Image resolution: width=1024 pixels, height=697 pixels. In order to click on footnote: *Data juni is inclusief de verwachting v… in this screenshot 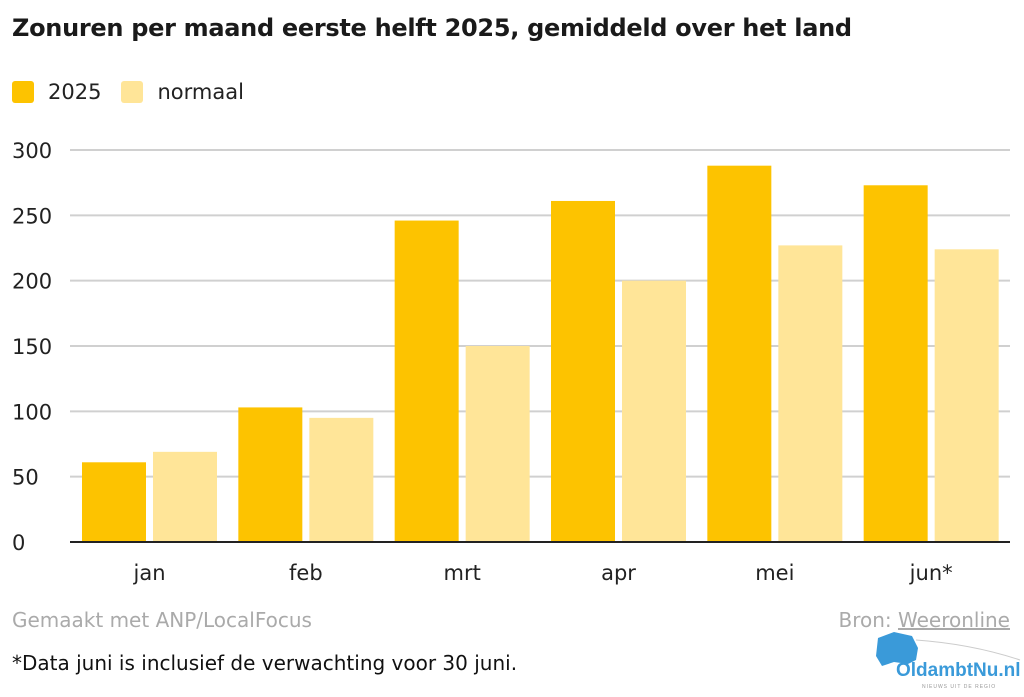, I will do `click(265, 663)`.